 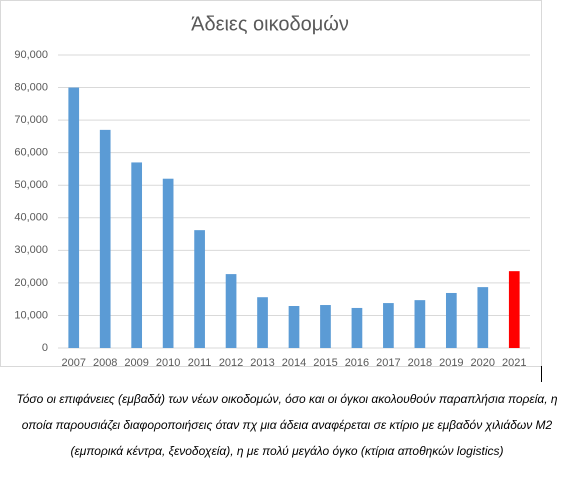 I want to click on x-tick-label: 2015, so click(x=325, y=363).